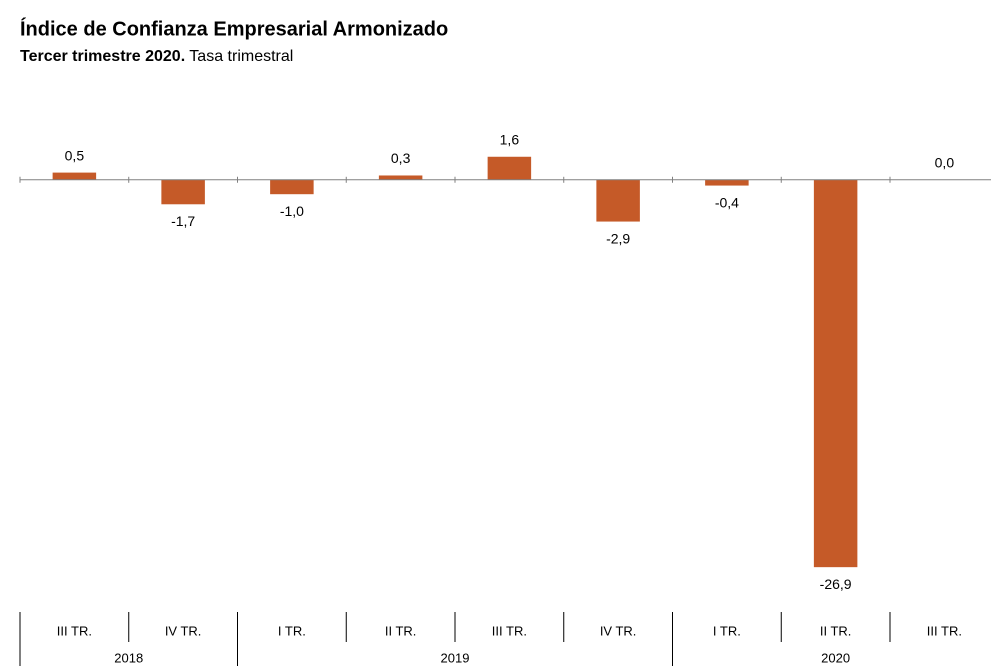  Describe the element at coordinates (836, 584) in the screenshot. I see `value-label: -26,9` at that location.